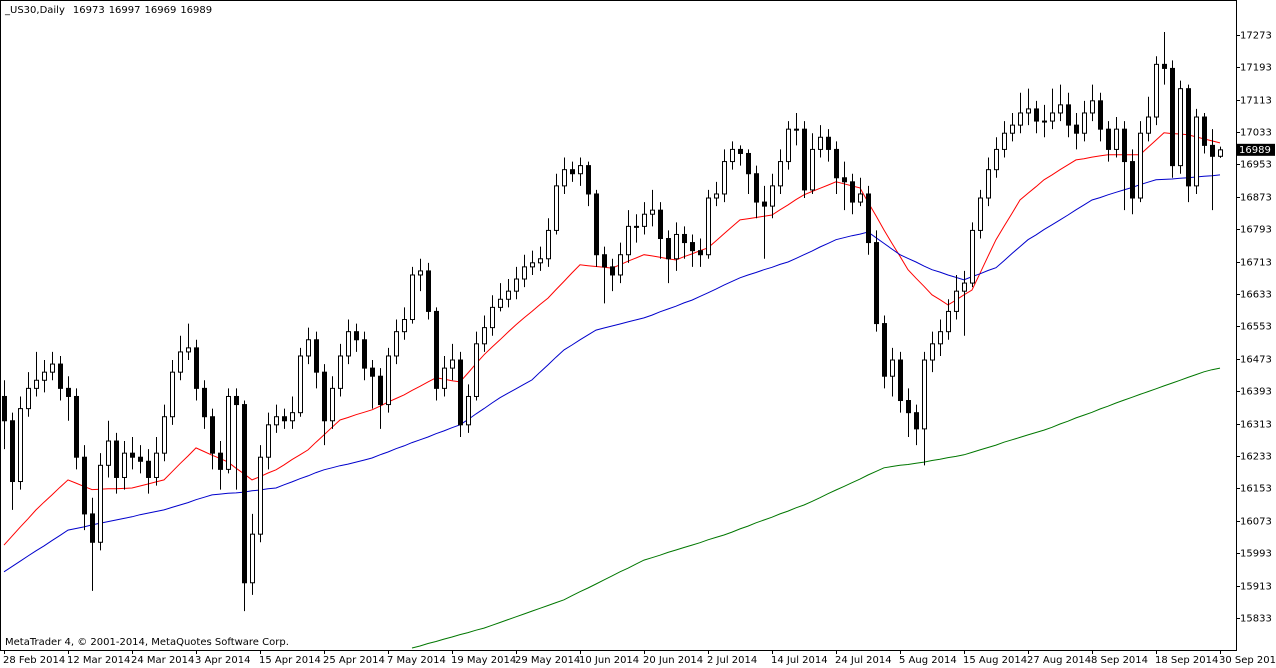 The width and height of the screenshot is (1276, 668). Describe the element at coordinates (1256, 425) in the screenshot. I see `y-tick-label: 16313` at that location.